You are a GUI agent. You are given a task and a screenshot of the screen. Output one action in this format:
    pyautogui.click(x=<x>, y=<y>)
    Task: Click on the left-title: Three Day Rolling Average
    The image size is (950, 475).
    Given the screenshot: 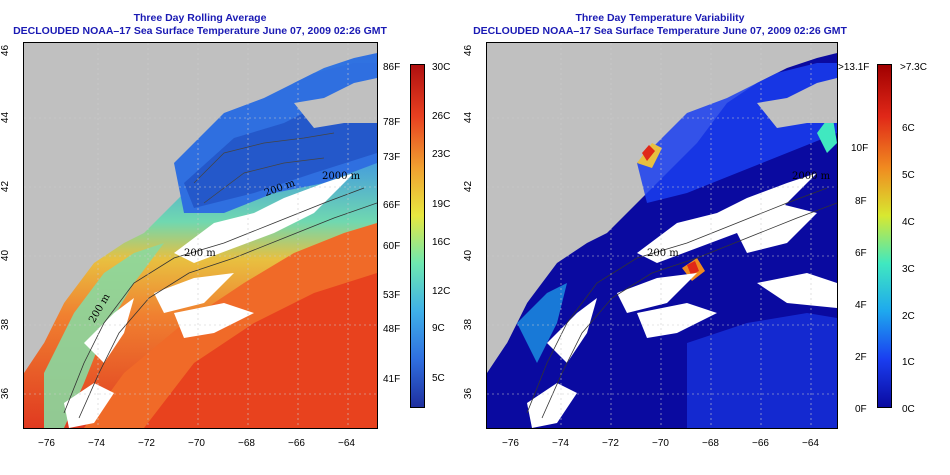 What is the action you would take?
    pyautogui.click(x=200, y=18)
    